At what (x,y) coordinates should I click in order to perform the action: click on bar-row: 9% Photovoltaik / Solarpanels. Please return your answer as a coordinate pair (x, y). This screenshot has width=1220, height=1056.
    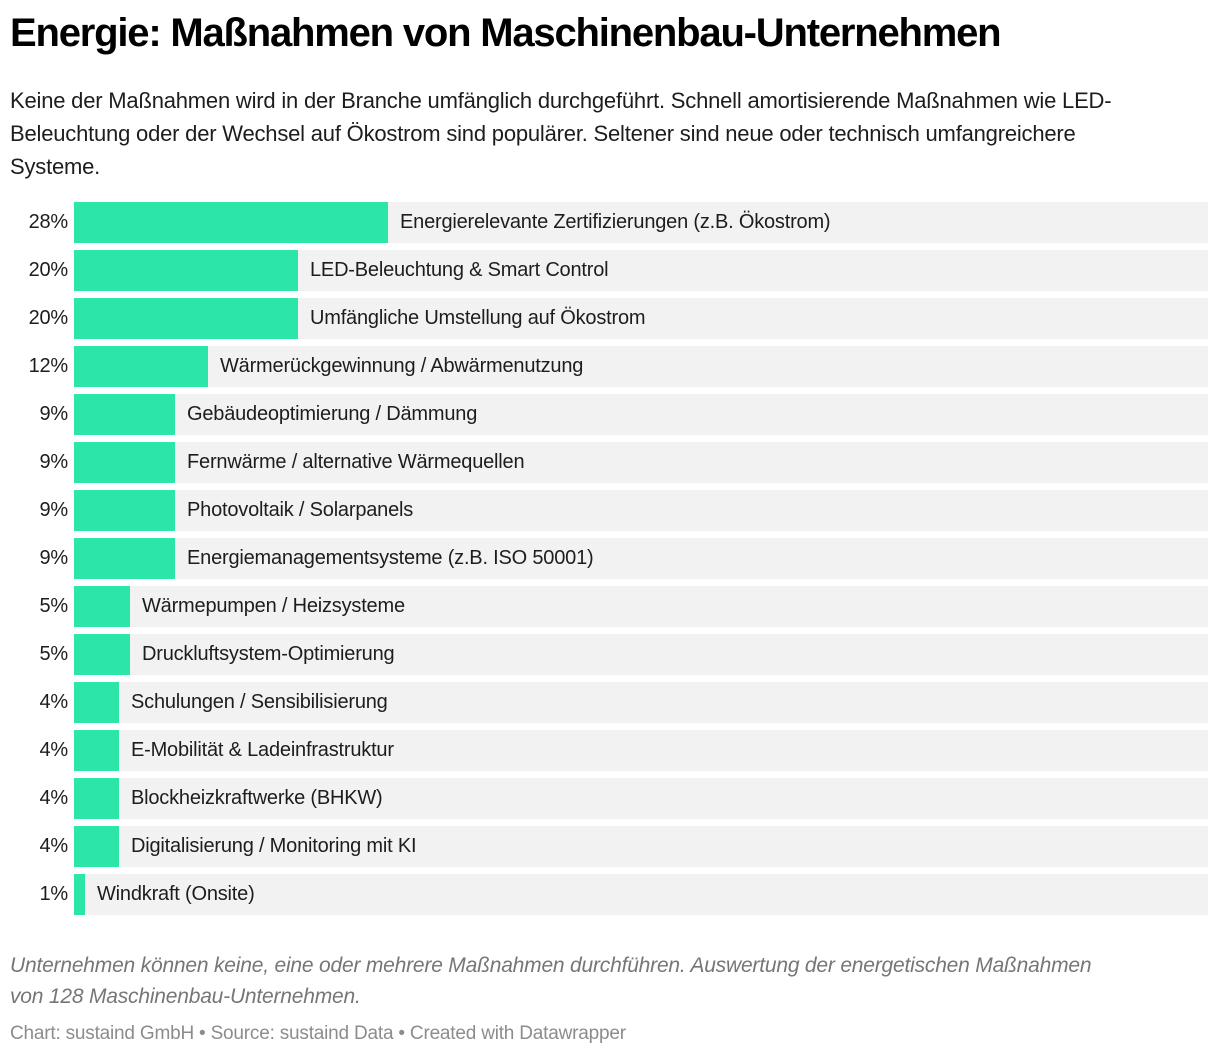
    Looking at the image, I should click on (610, 510).